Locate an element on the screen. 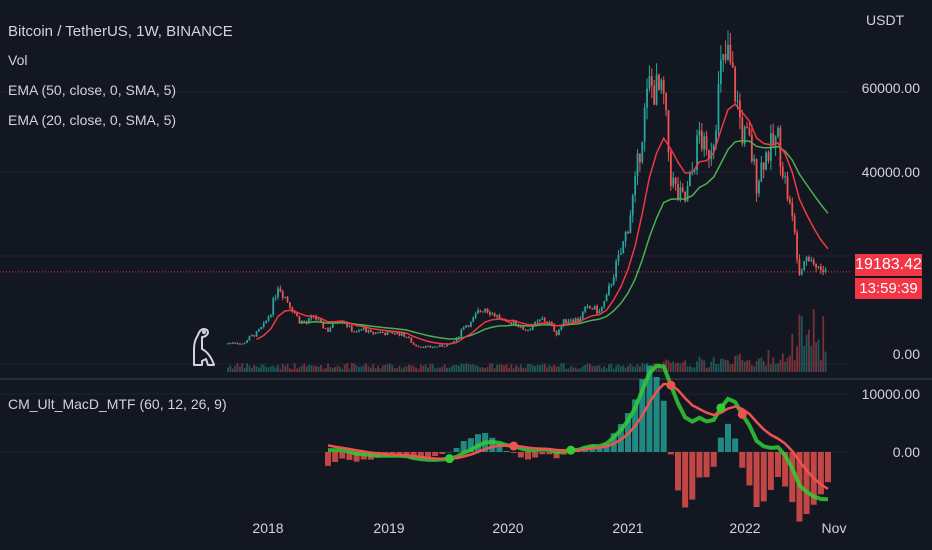 The height and width of the screenshot is (550, 932). price-label-0: 0.00 is located at coordinates (906, 354).